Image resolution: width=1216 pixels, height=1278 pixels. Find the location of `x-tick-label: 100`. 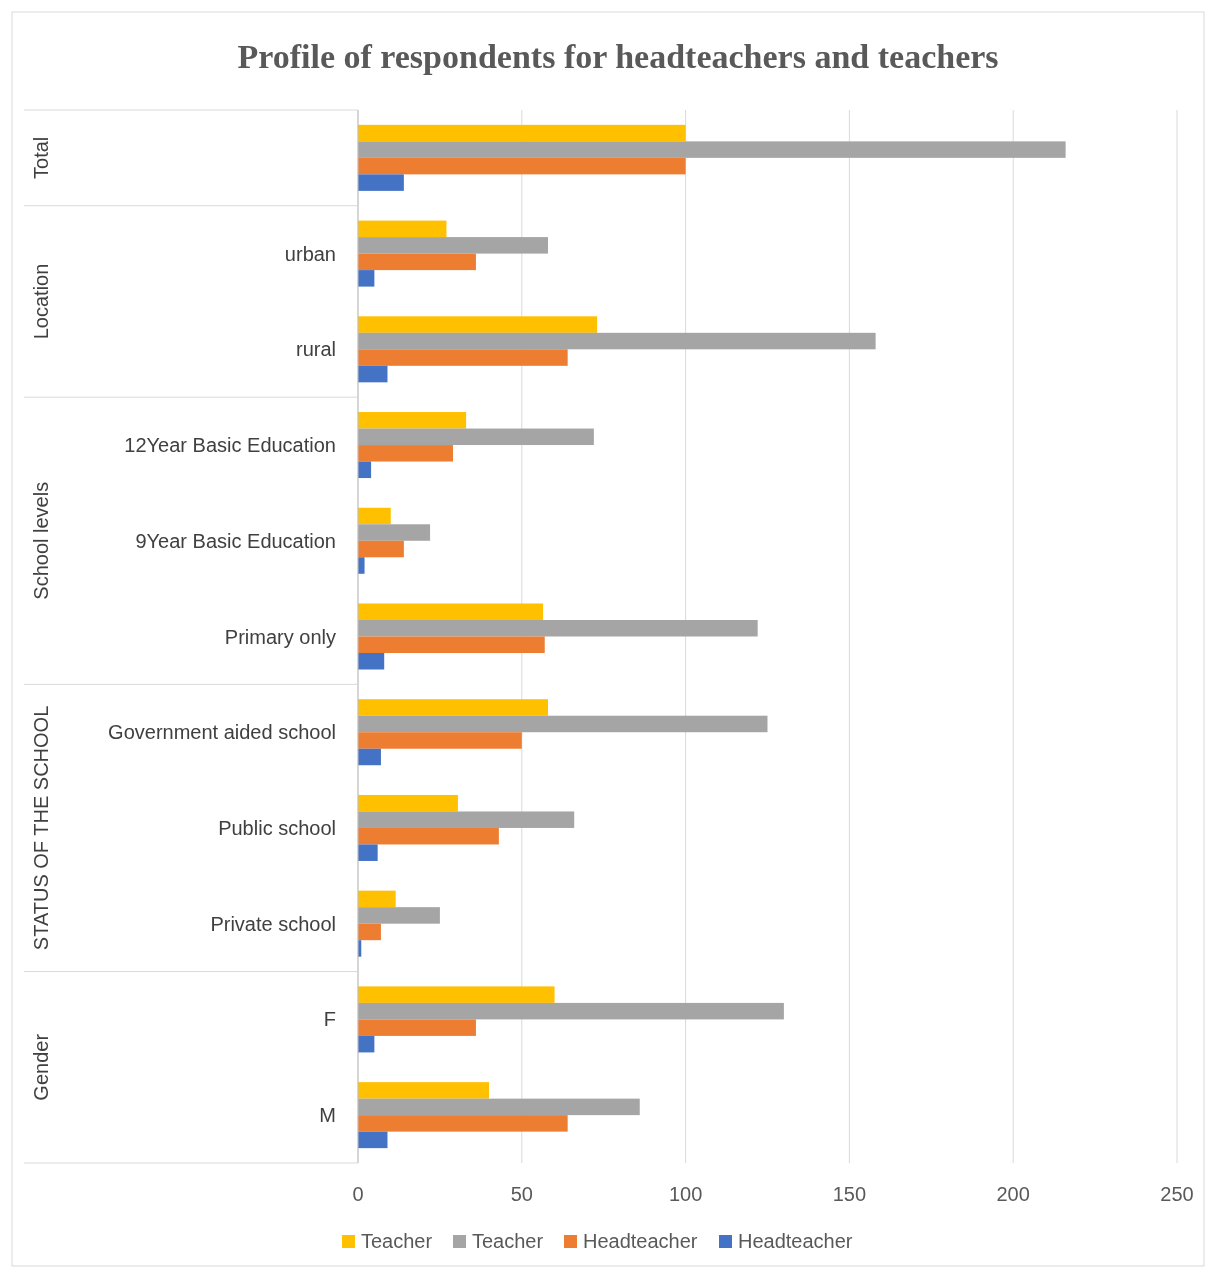

x-tick-label: 100 is located at coordinates (685, 1194).